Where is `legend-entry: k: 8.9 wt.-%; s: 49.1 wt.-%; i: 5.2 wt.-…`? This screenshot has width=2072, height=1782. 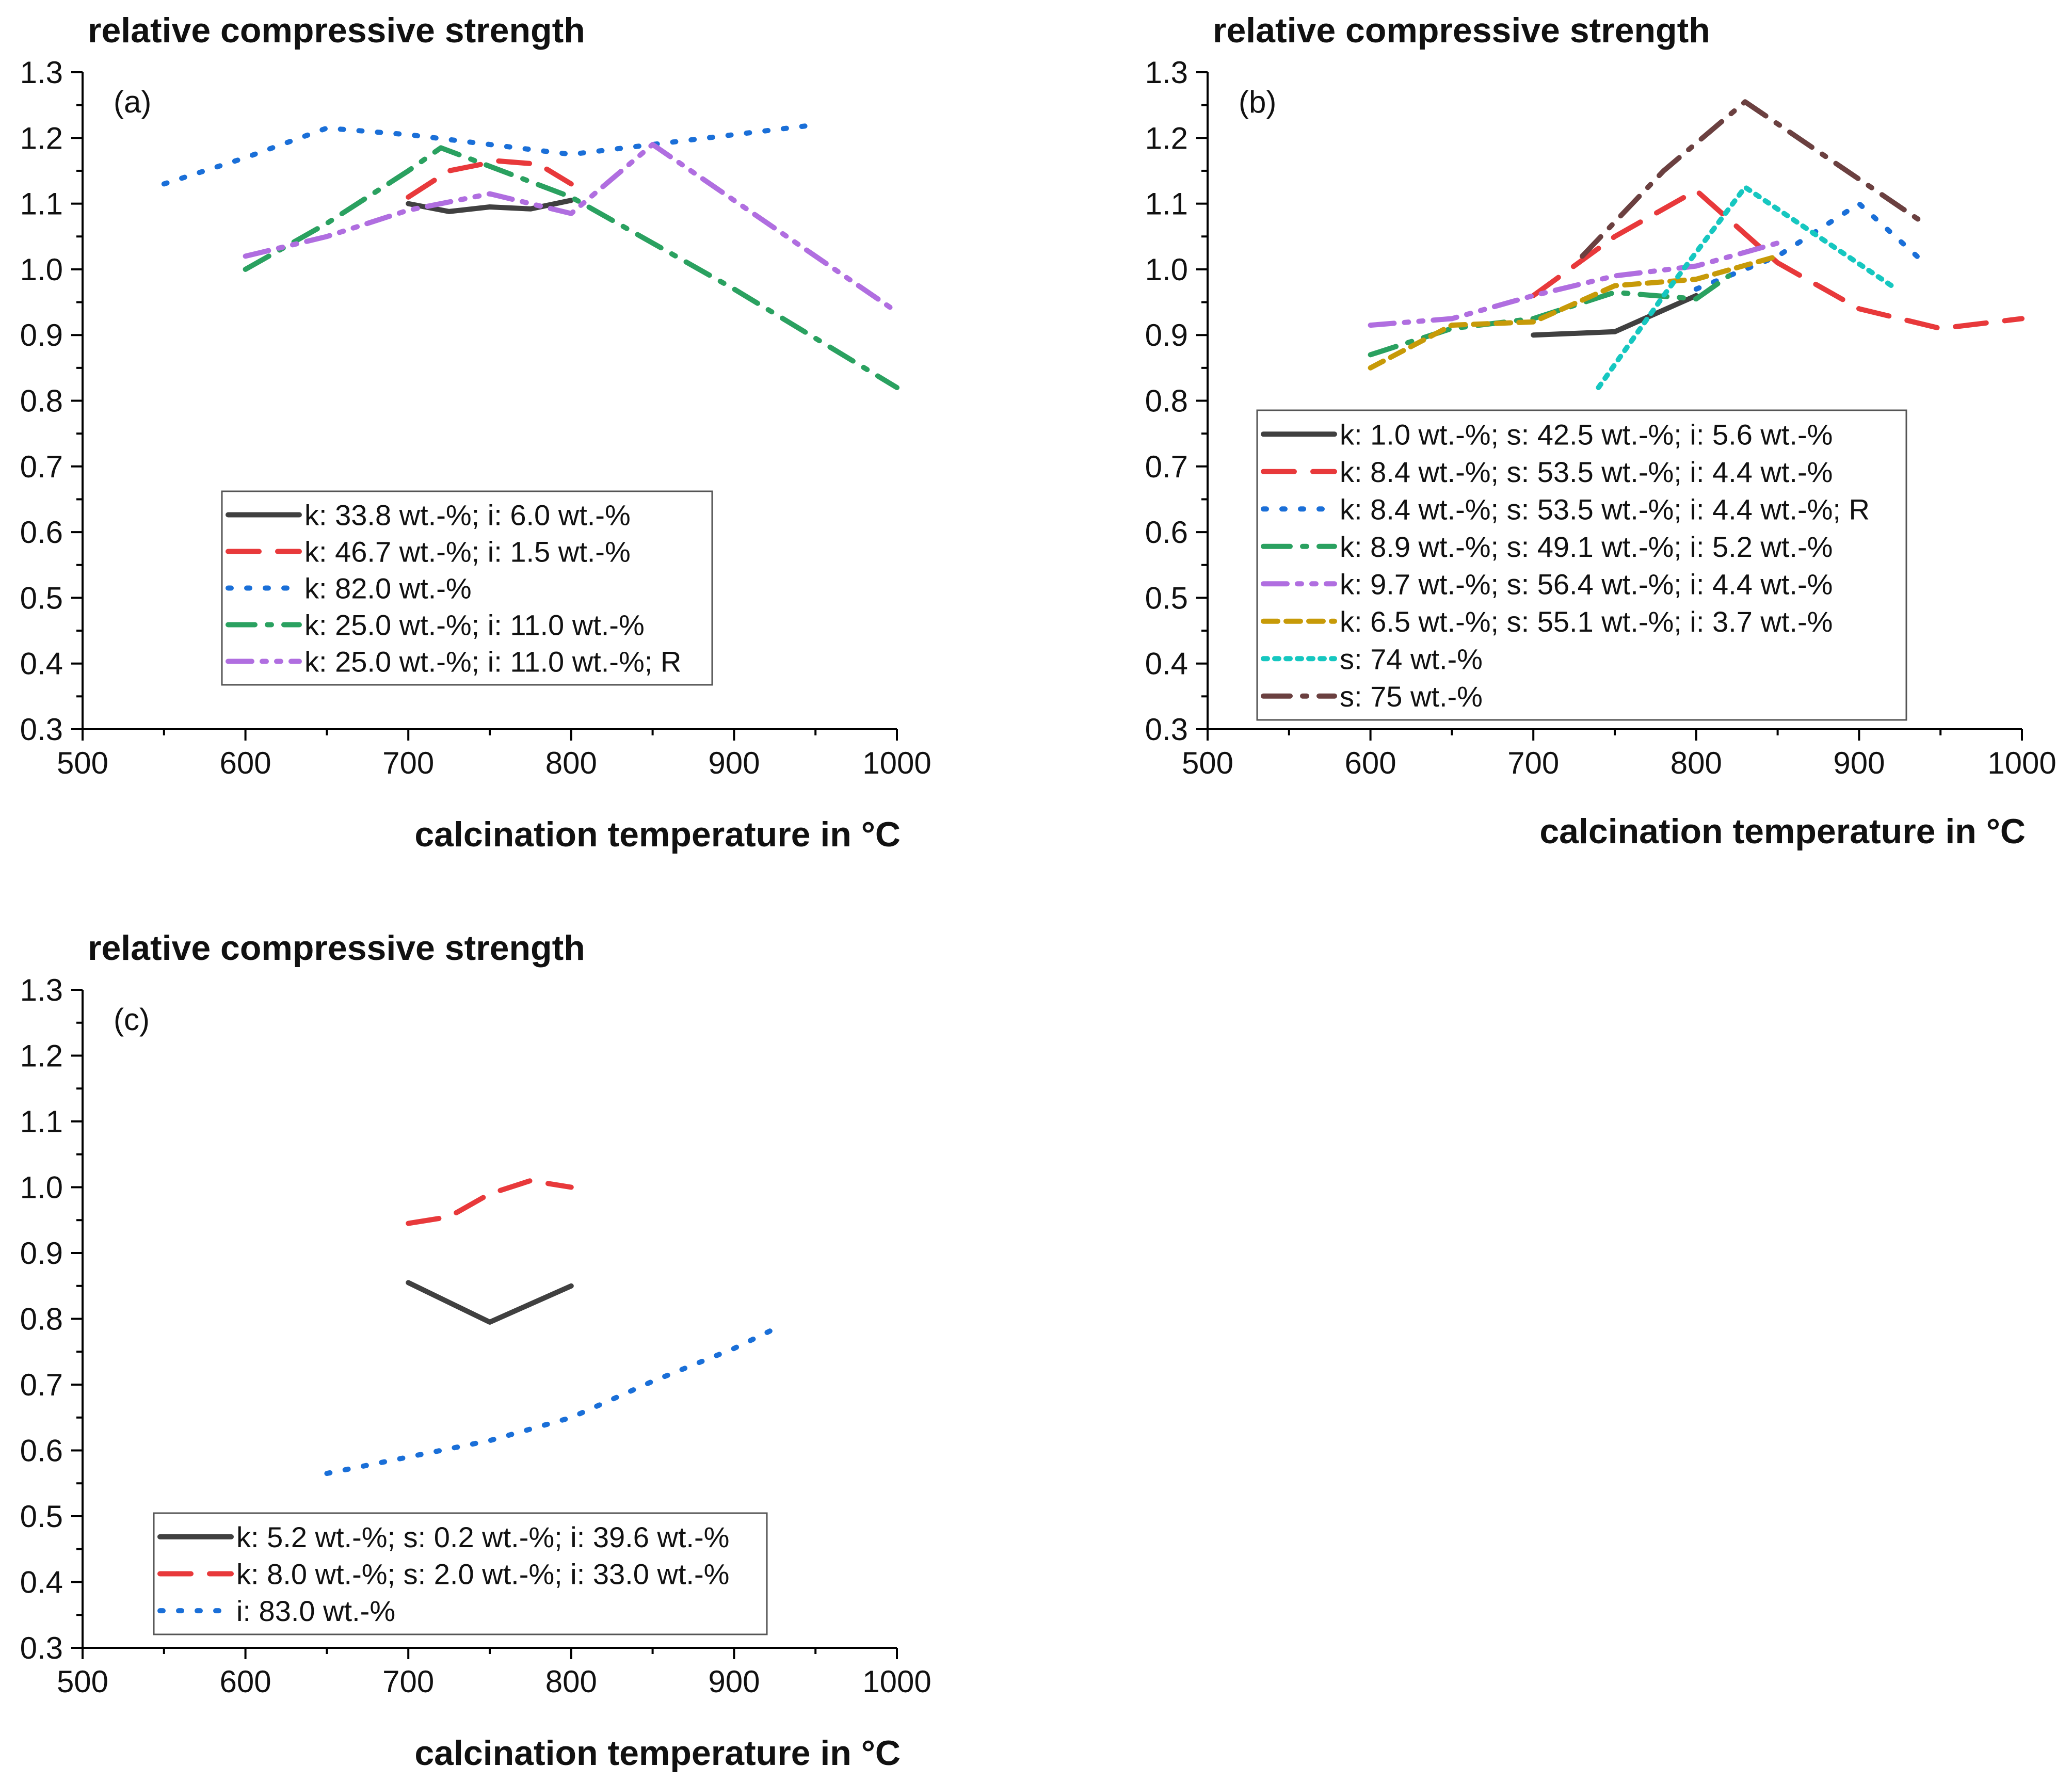 legend-entry: k: 8.9 wt.-%; s: 49.1 wt.-%; i: 5.2 wt.-… is located at coordinates (1586, 547).